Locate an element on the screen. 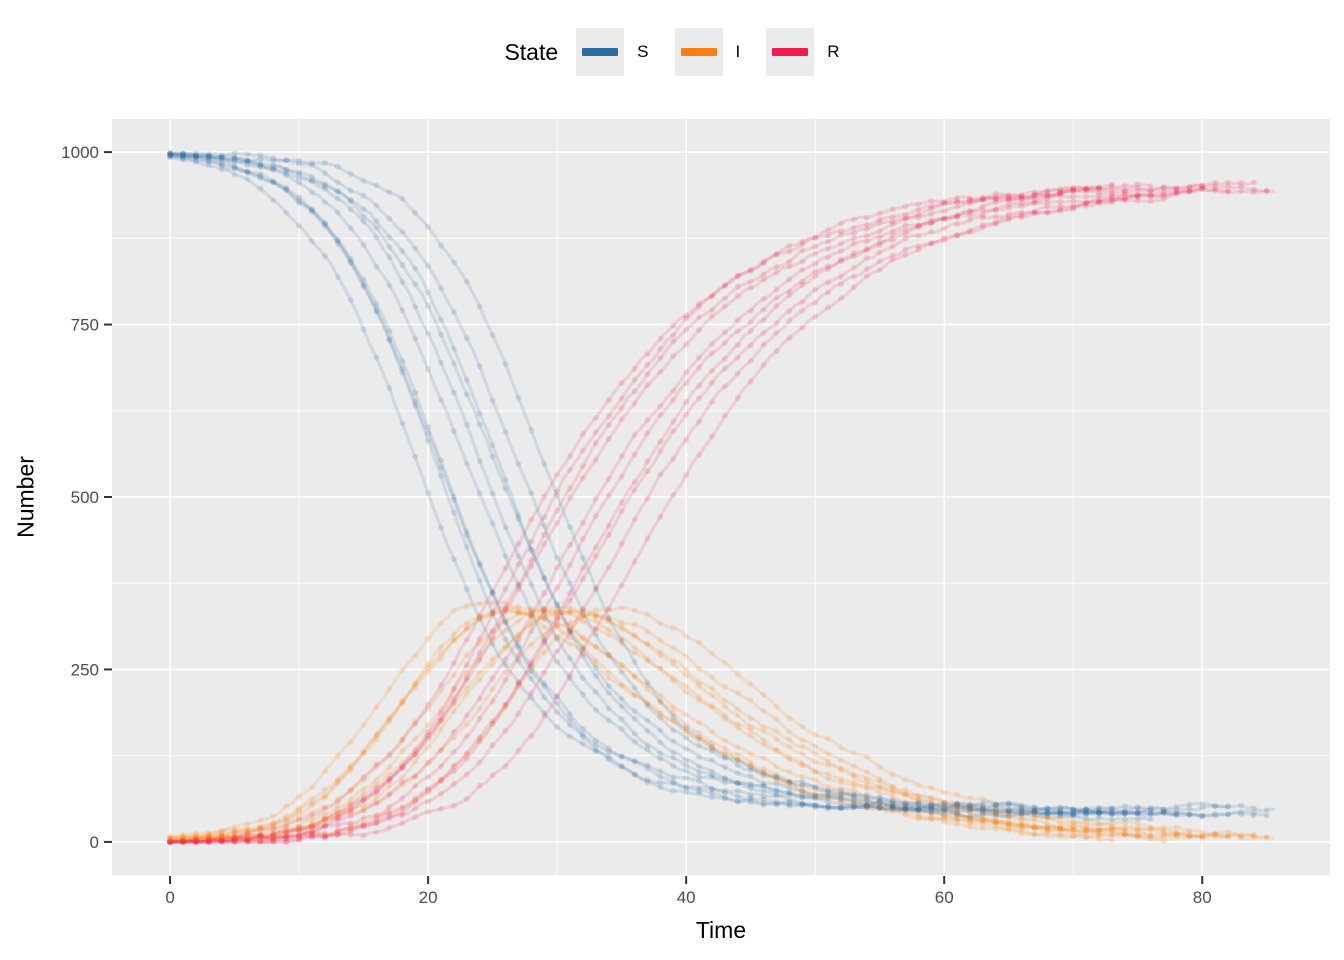  legend-key-r-swatch is located at coordinates (790, 52).